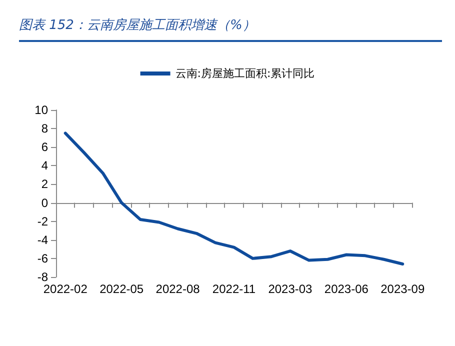 The image size is (455, 346). Describe the element at coordinates (42, 258) in the screenshot. I see `y-tick-label: -6` at that location.